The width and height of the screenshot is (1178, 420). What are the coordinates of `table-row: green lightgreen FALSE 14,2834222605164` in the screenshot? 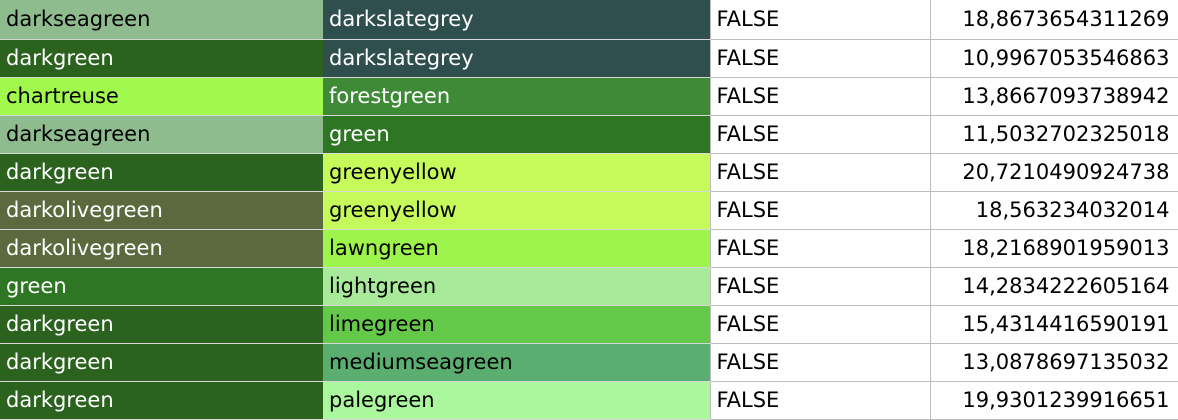 It's located at (589, 286).